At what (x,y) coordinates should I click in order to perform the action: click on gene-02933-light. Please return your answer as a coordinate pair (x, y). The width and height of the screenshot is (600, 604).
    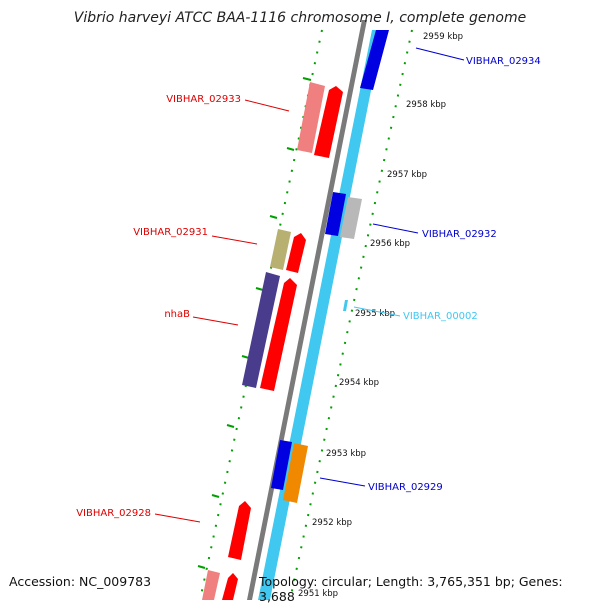
    Looking at the image, I should click on (311, 117).